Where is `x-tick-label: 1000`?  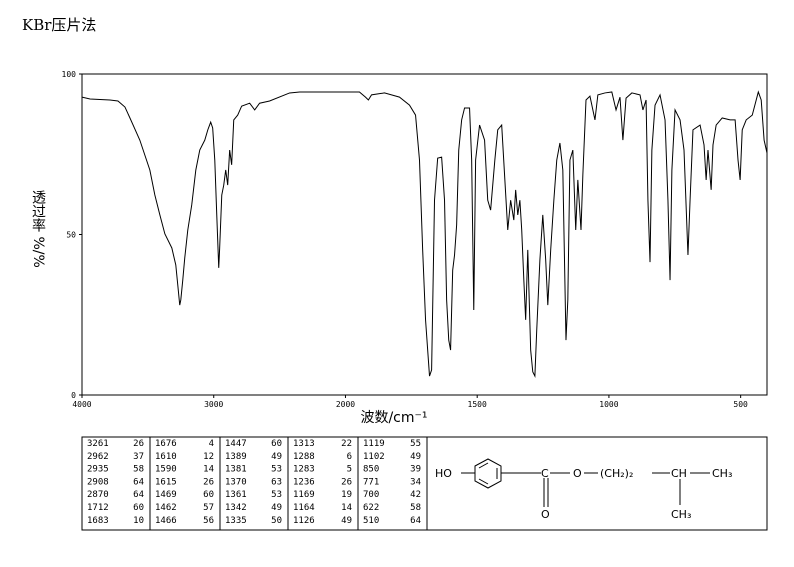 x-tick-label: 1000 is located at coordinates (608, 404).